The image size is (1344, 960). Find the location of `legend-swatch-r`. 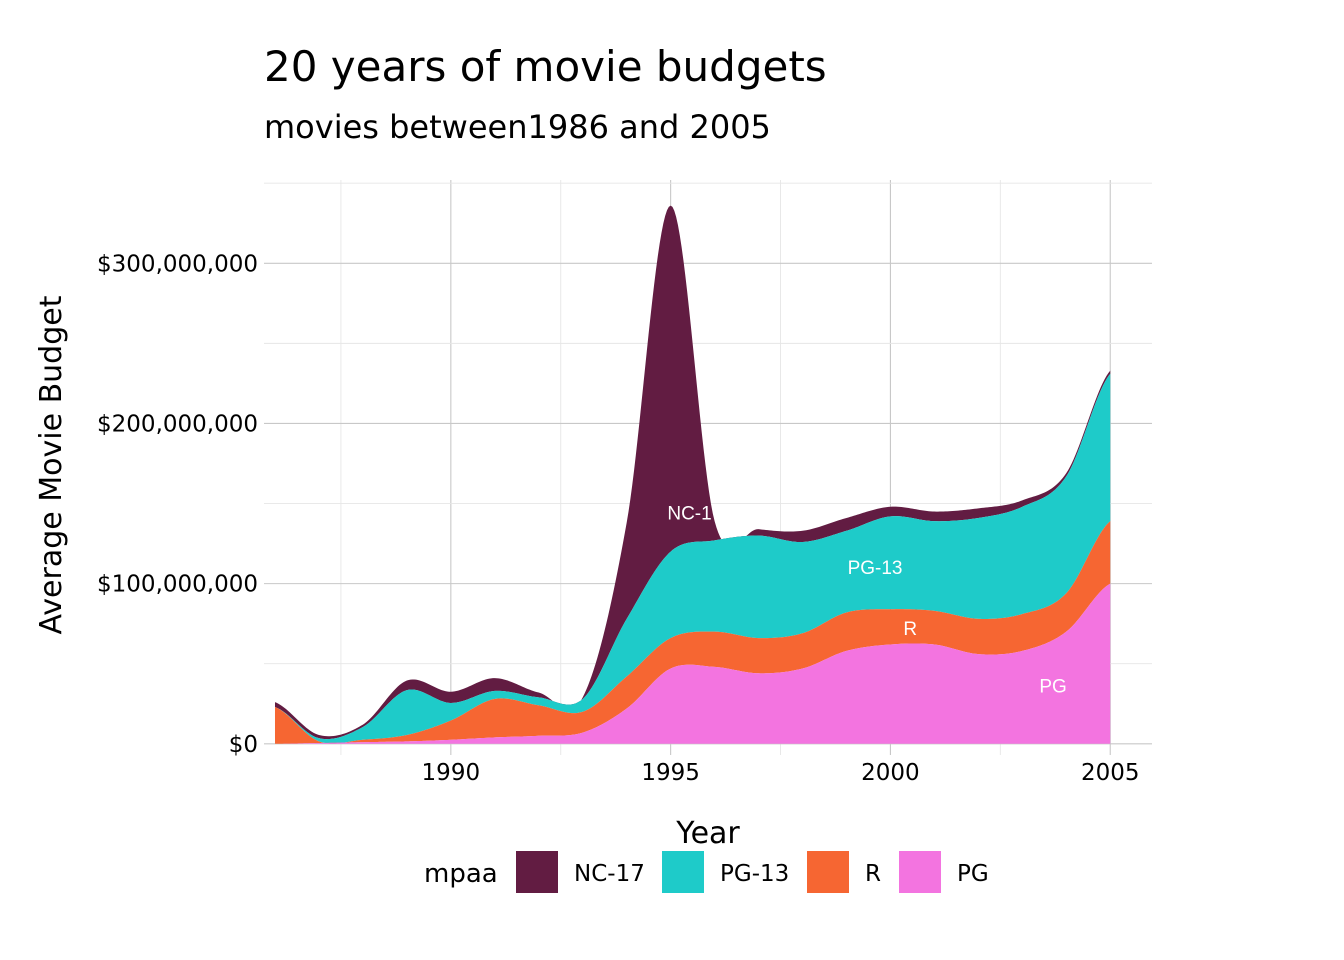

legend-swatch-r is located at coordinates (828, 872).